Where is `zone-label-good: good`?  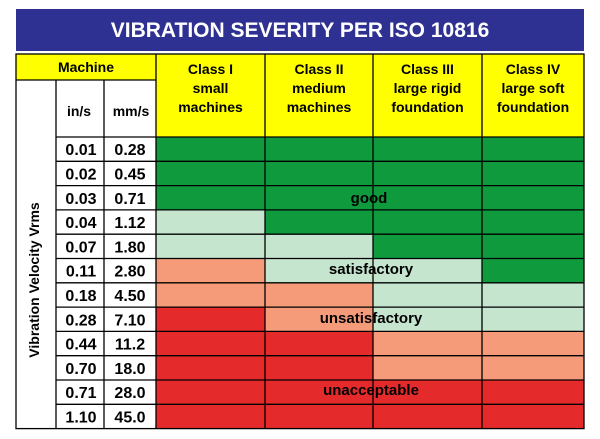
zone-label-good: good is located at coordinates (369, 198).